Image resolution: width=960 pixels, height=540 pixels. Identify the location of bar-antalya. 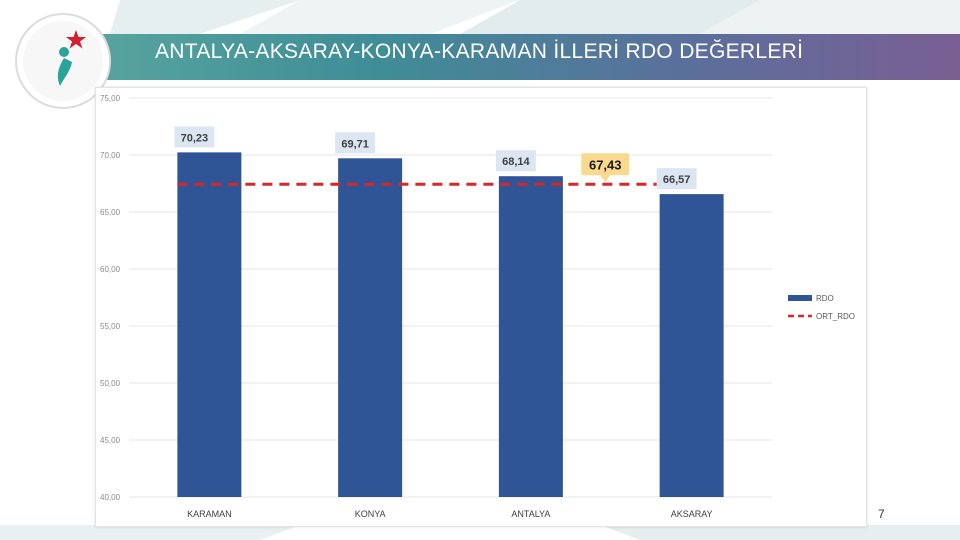
(530, 336).